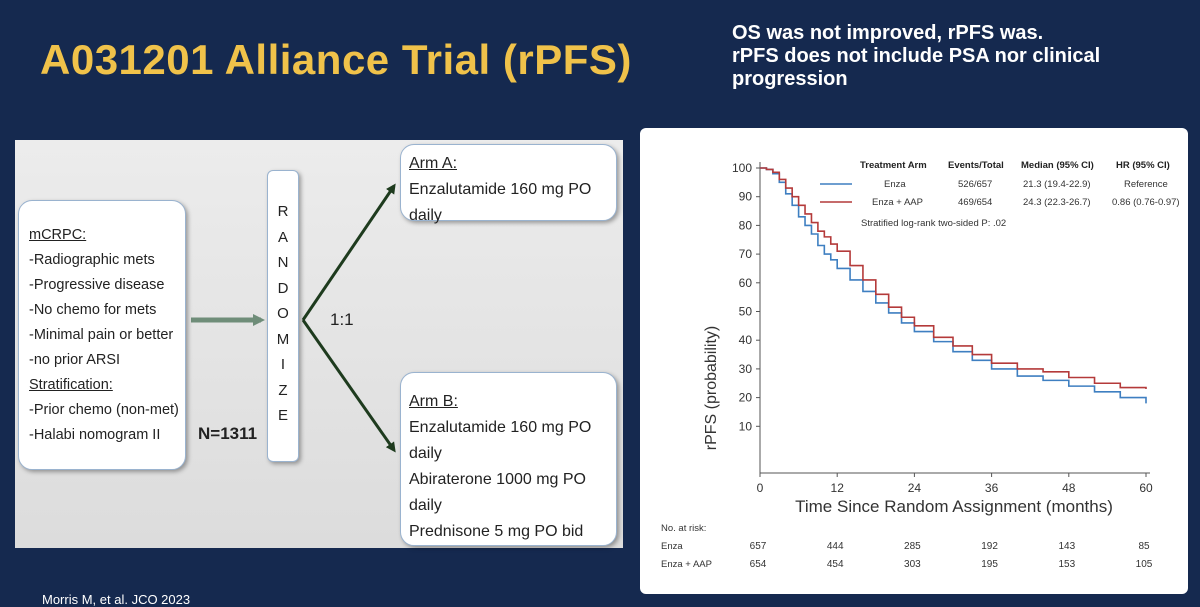 Image resolution: width=1200 pixels, height=607 pixels. I want to click on legend-arm-enza: Enza, so click(895, 184).